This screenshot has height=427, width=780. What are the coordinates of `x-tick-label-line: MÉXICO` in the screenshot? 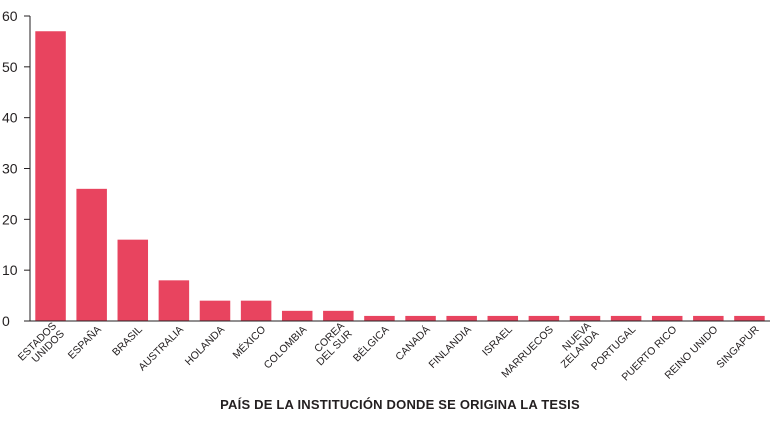 It's located at (249, 342).